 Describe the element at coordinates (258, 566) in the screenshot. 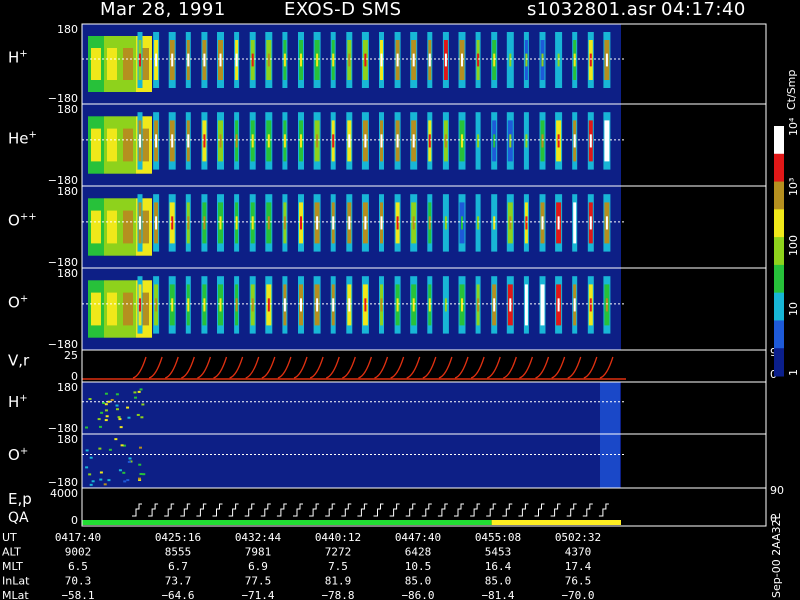

I see `ephemeris-value: 6.9` at that location.